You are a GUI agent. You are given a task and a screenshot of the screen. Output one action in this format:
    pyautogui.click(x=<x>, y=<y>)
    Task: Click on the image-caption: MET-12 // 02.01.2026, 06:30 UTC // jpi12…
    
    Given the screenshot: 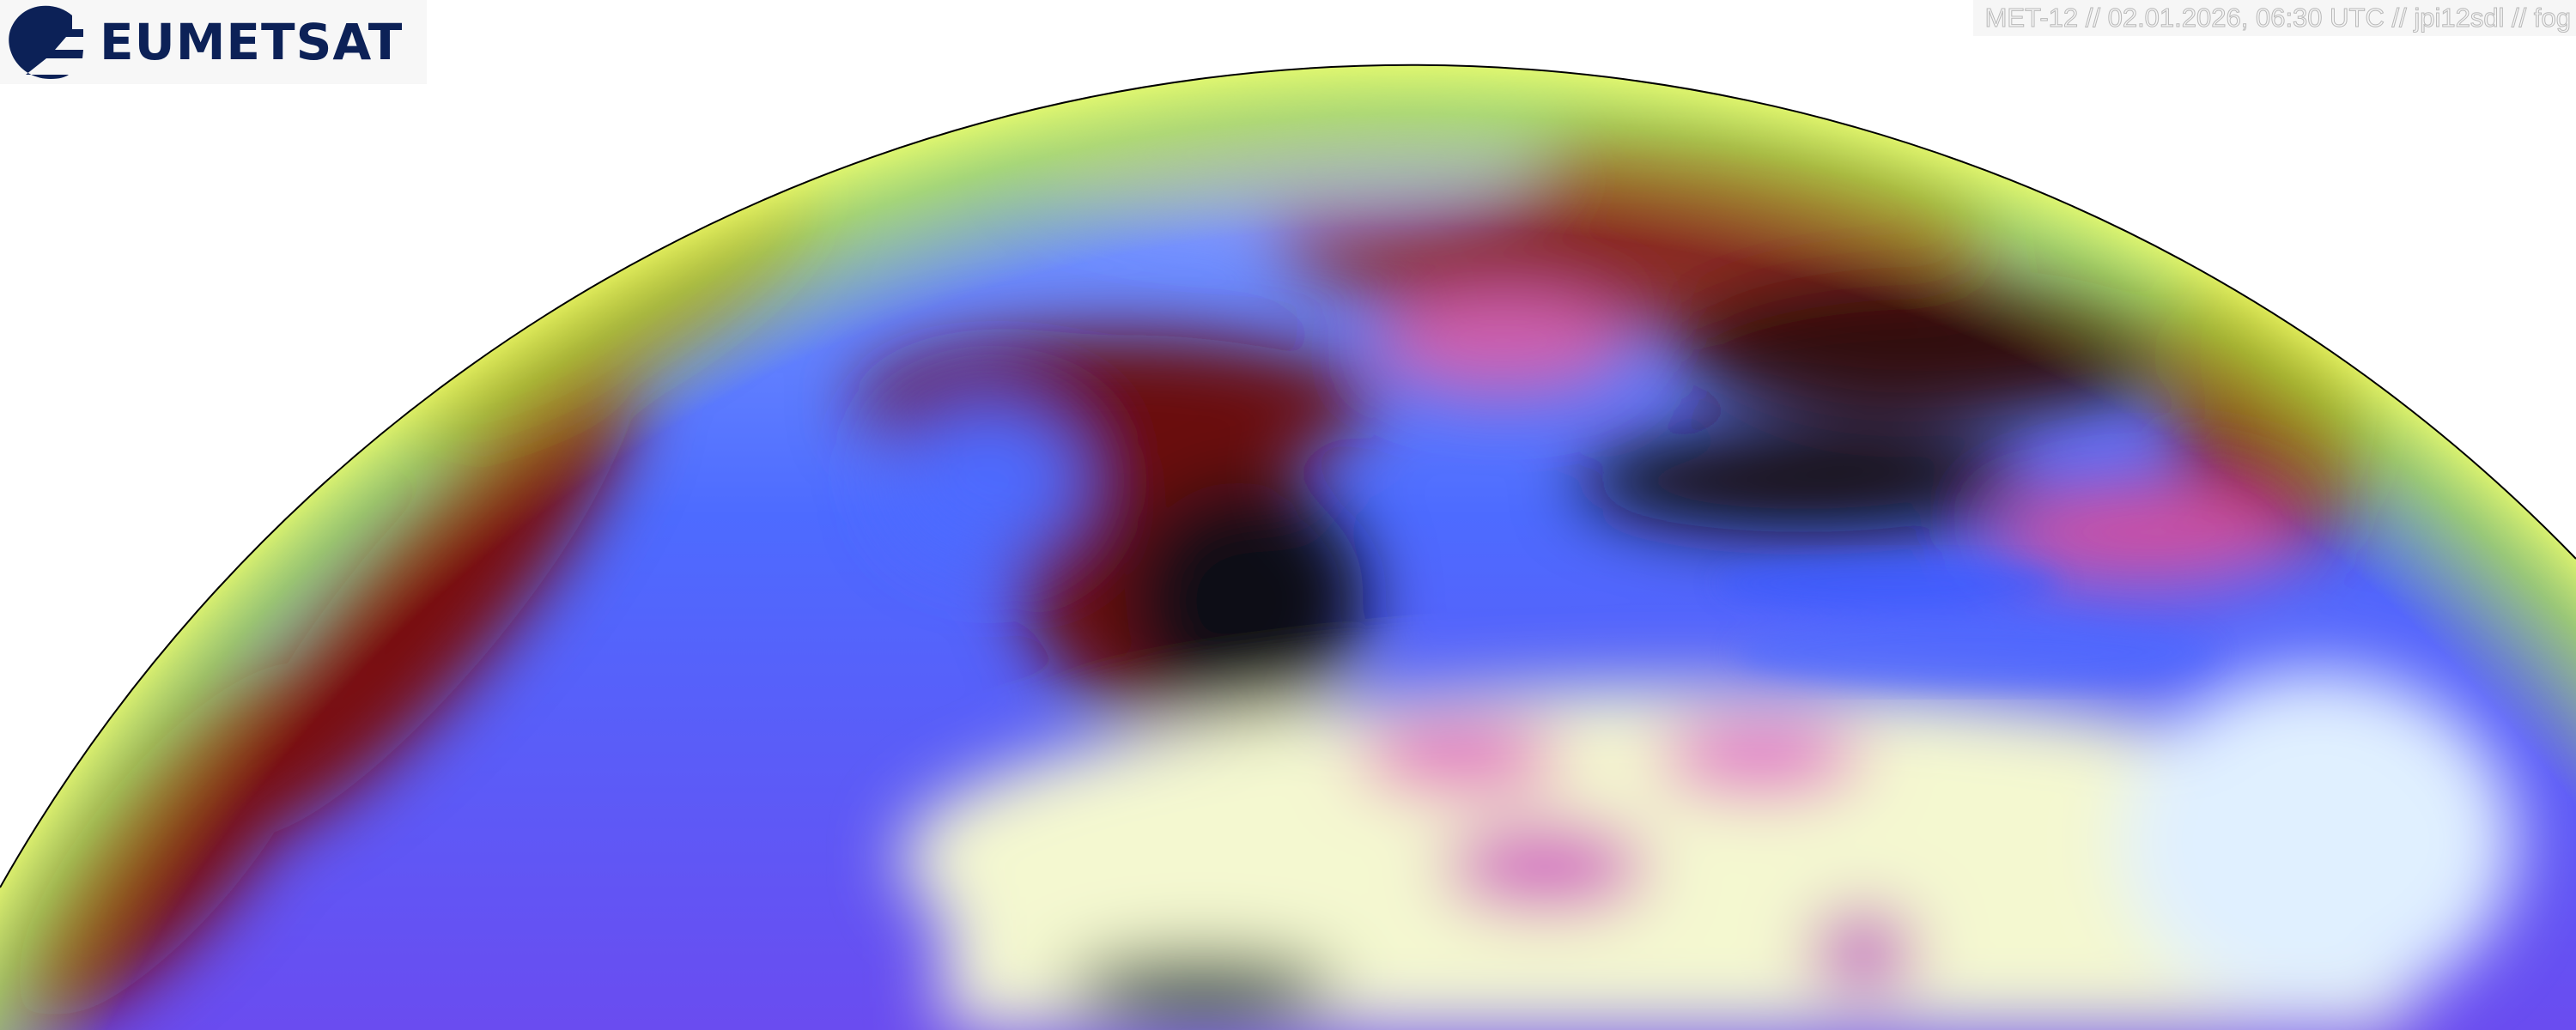 What is the action you would take?
    pyautogui.click(x=2274, y=18)
    